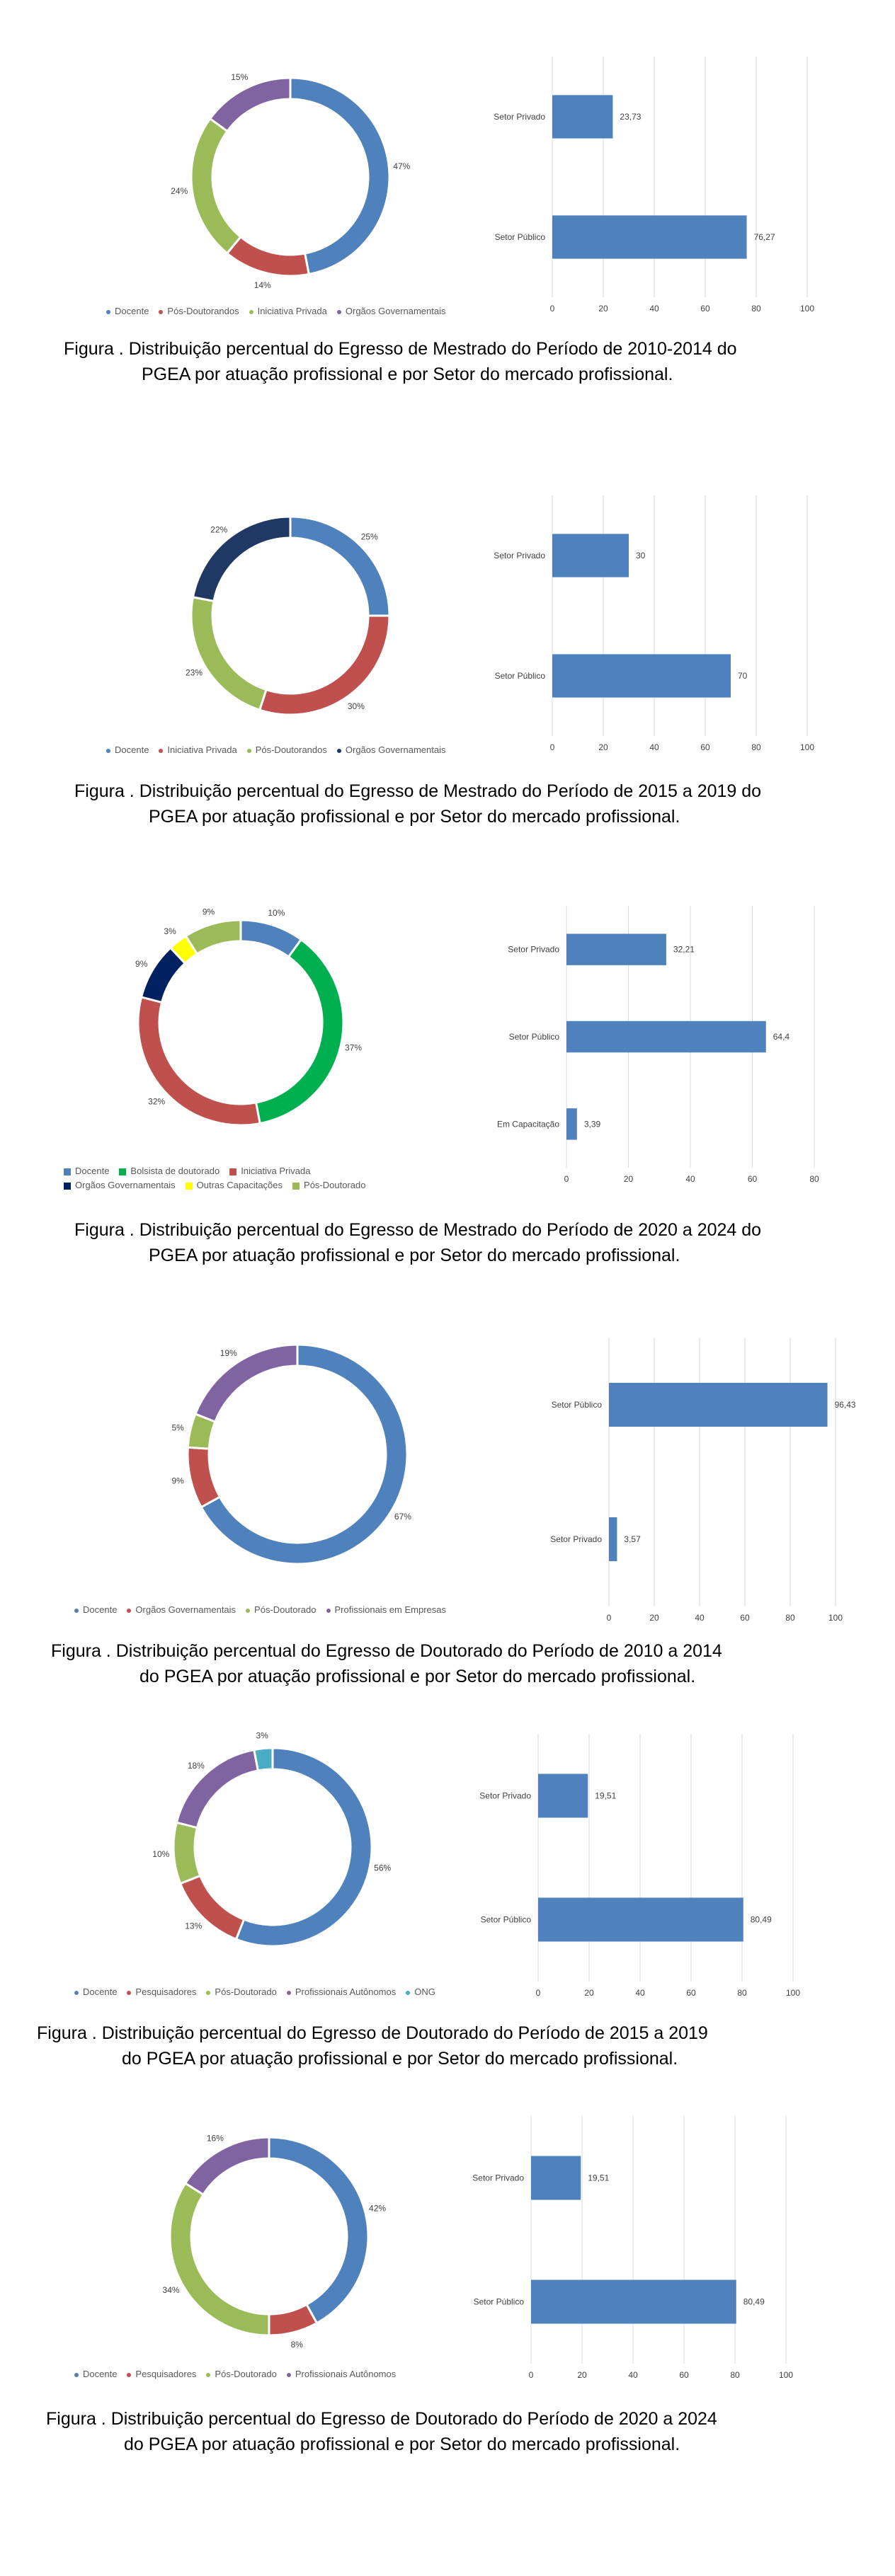 This screenshot has width=895, height=2576. I want to click on slice-label: 42%, so click(377, 2209).